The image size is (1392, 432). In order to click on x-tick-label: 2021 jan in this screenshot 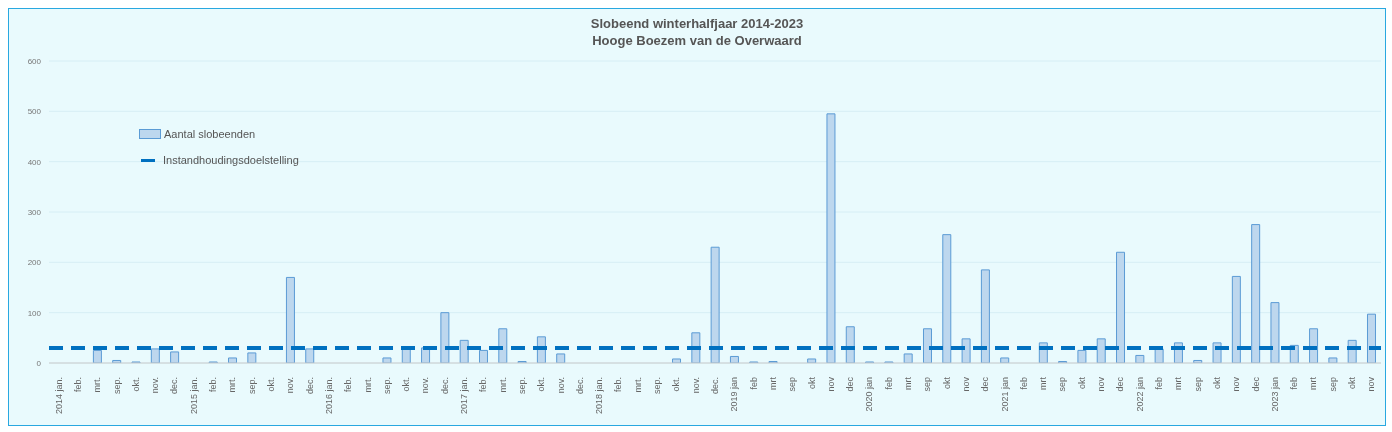, I will do `click(1004, 394)`.